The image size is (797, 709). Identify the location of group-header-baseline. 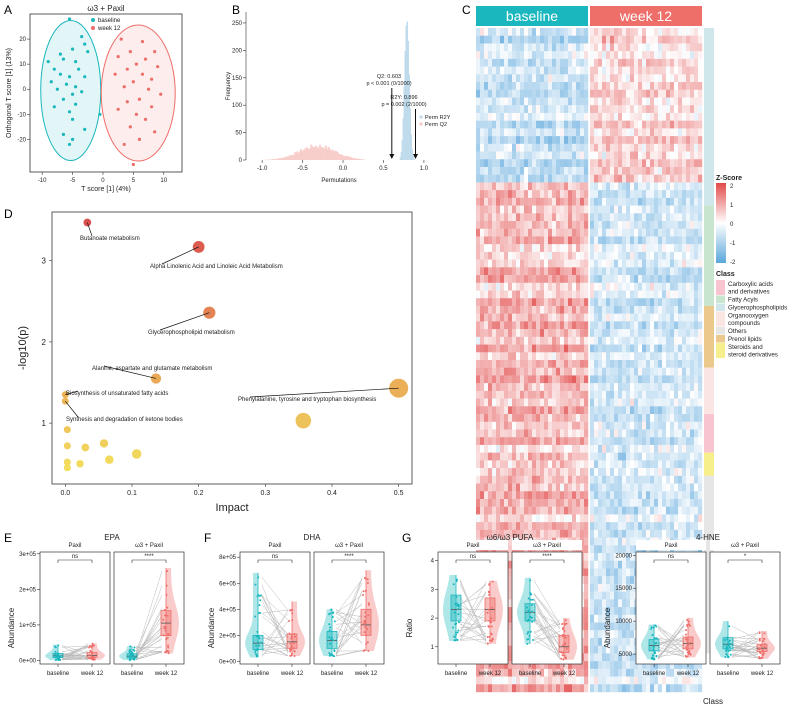
(532, 16).